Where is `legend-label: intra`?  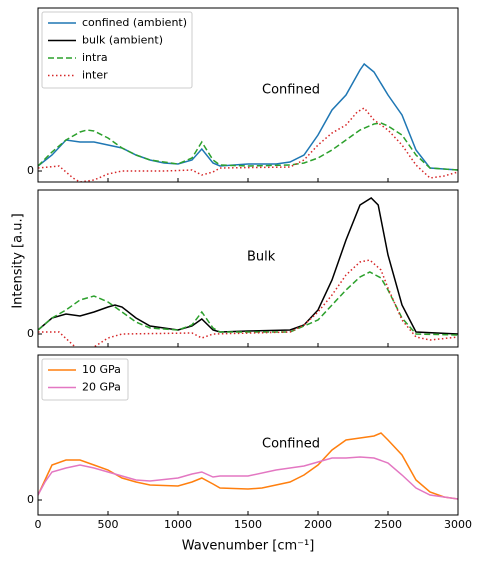 legend-label: intra is located at coordinates (95, 57).